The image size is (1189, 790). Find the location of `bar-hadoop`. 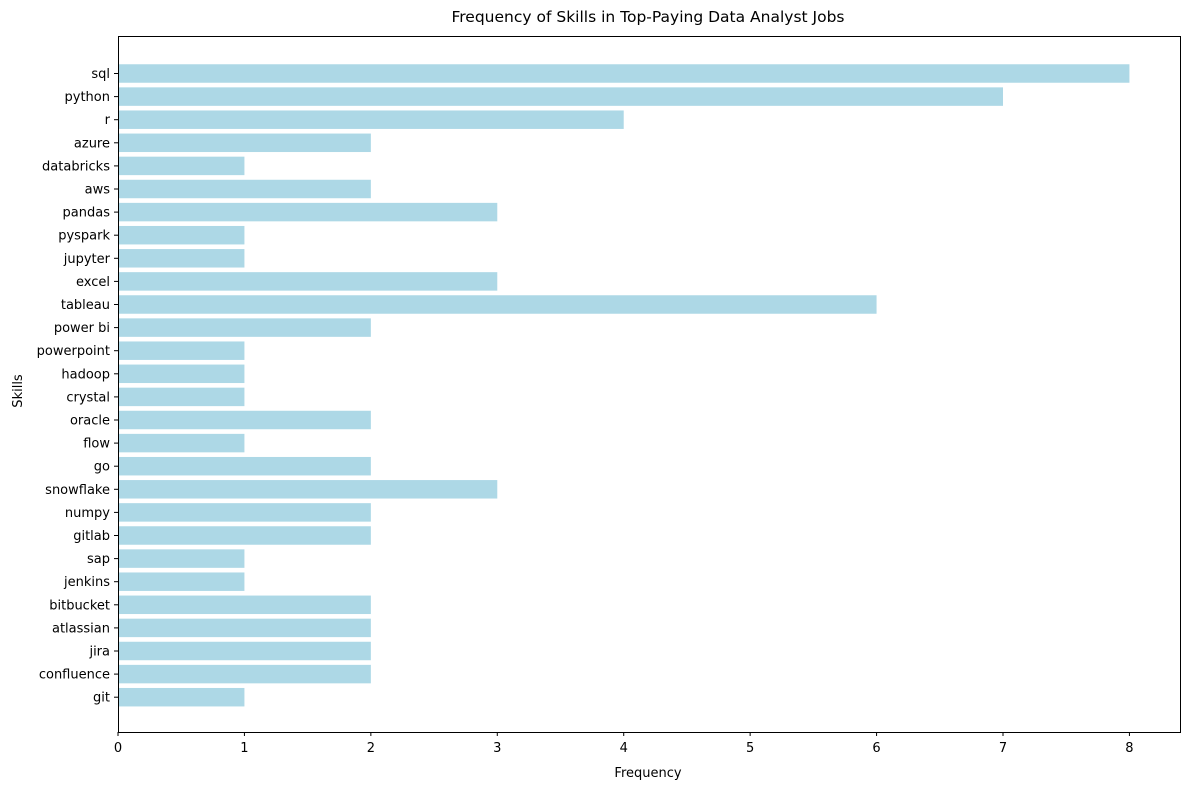

bar-hadoop is located at coordinates (181, 374).